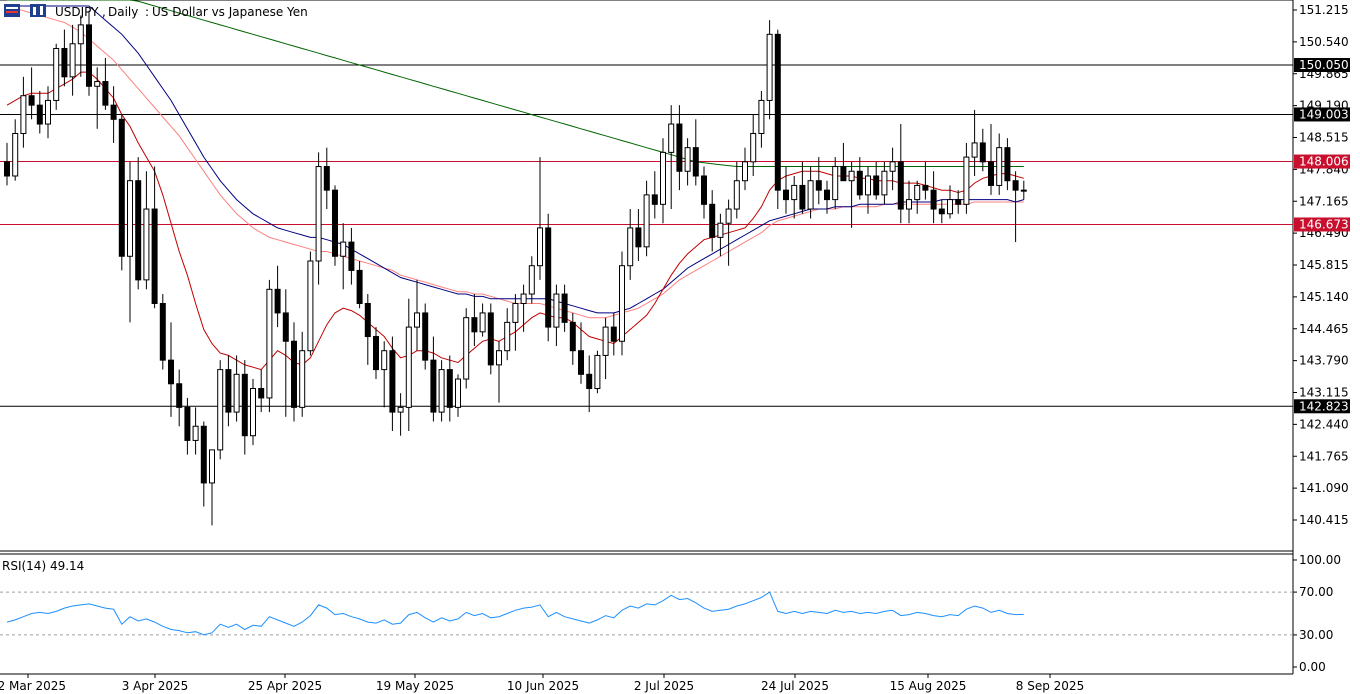 The height and width of the screenshot is (694, 1360). Describe the element at coordinates (415, 686) in the screenshot. I see `time-tick-label: 19 May 2025` at that location.